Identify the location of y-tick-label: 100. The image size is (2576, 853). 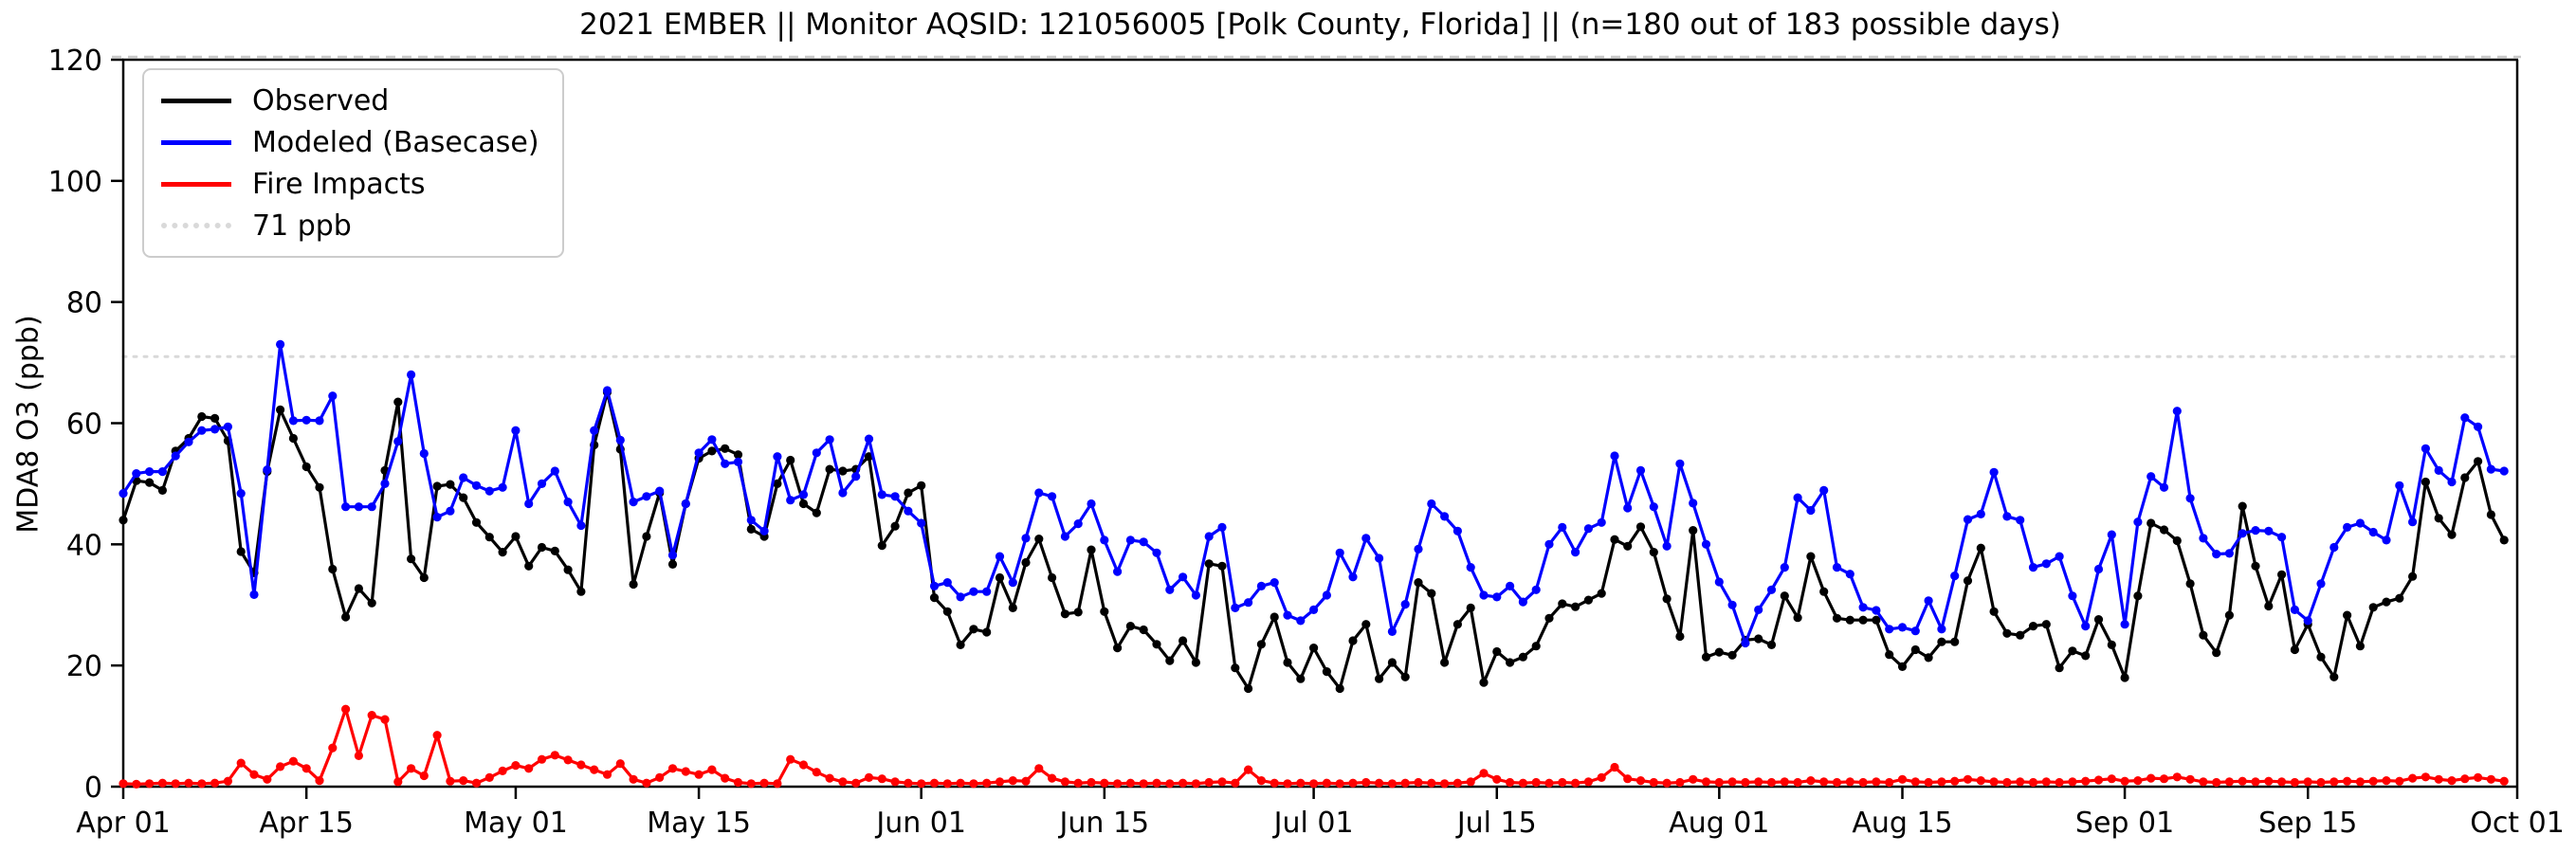
(75, 182).